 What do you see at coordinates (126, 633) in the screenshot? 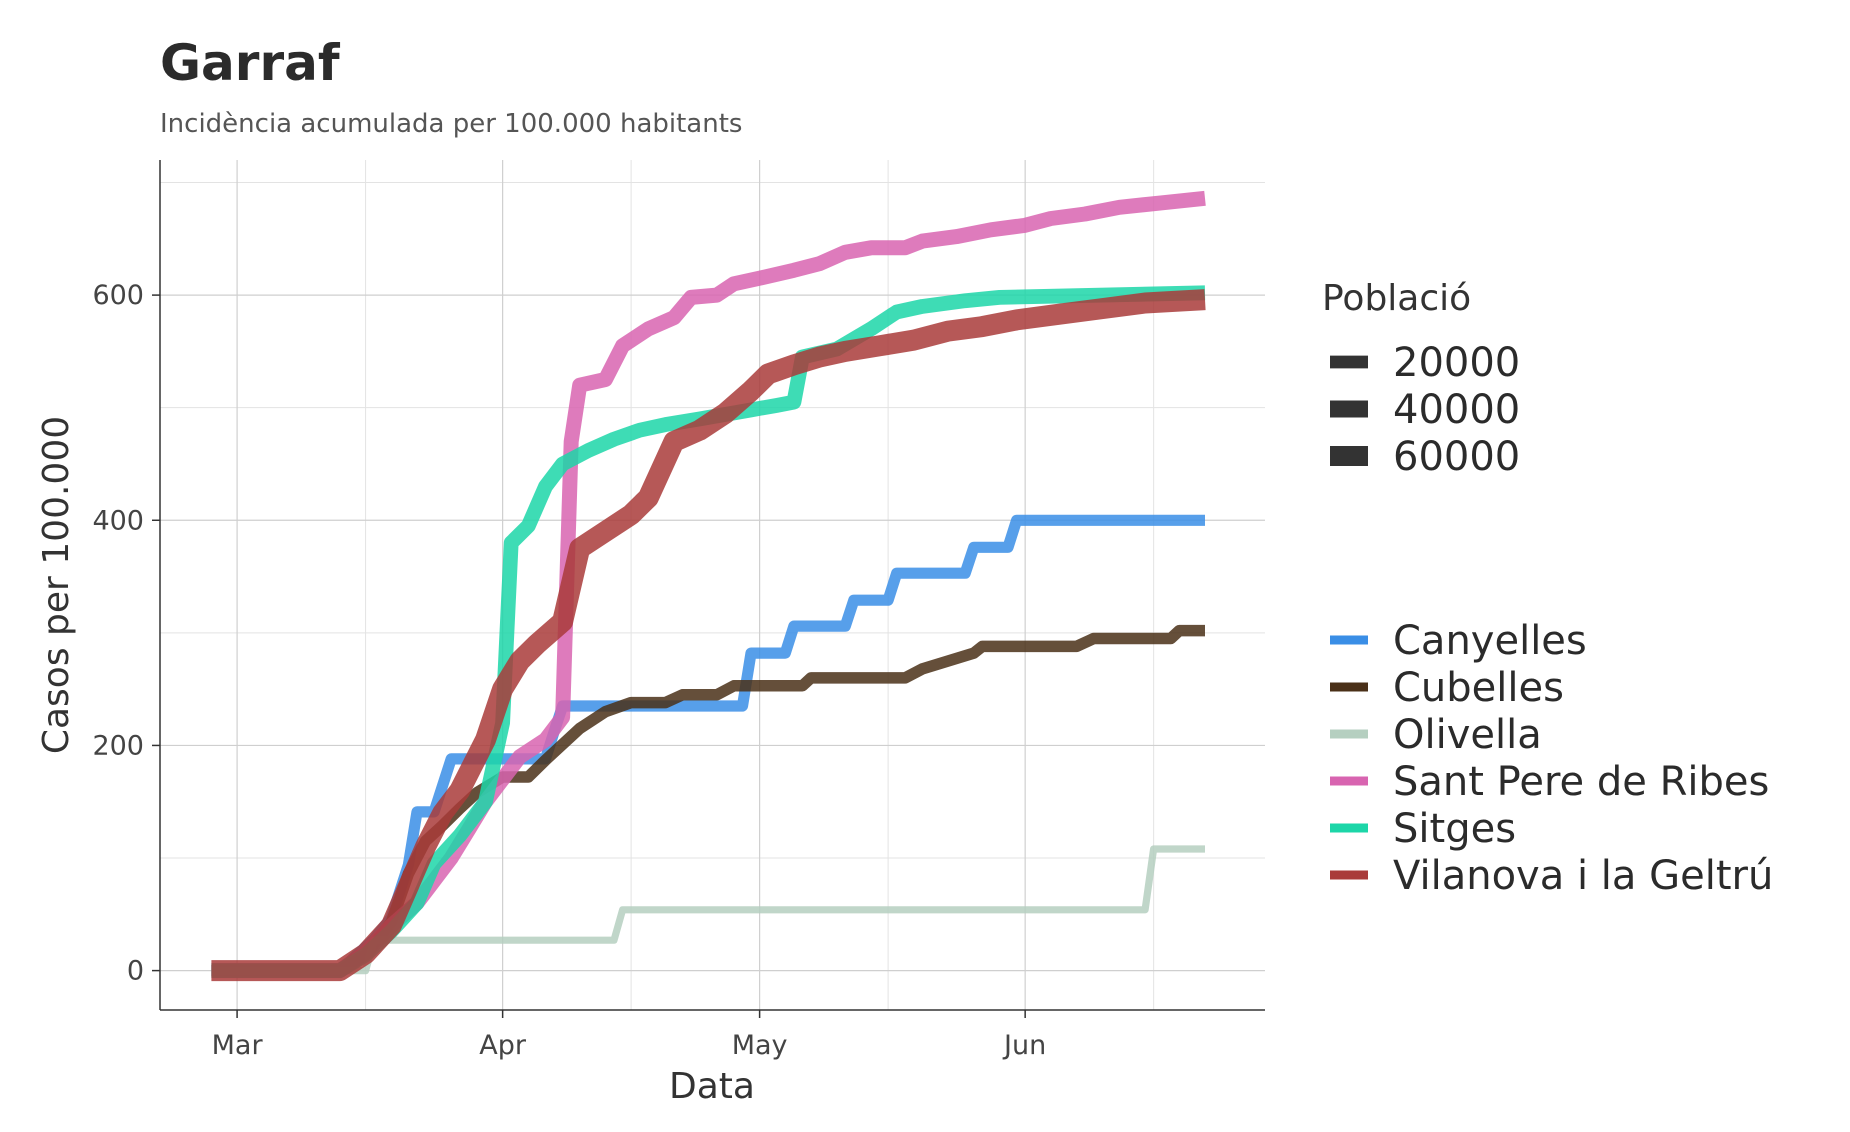
I see `y-axis-ticks: 0 200 400 600` at bounding box center [126, 633].